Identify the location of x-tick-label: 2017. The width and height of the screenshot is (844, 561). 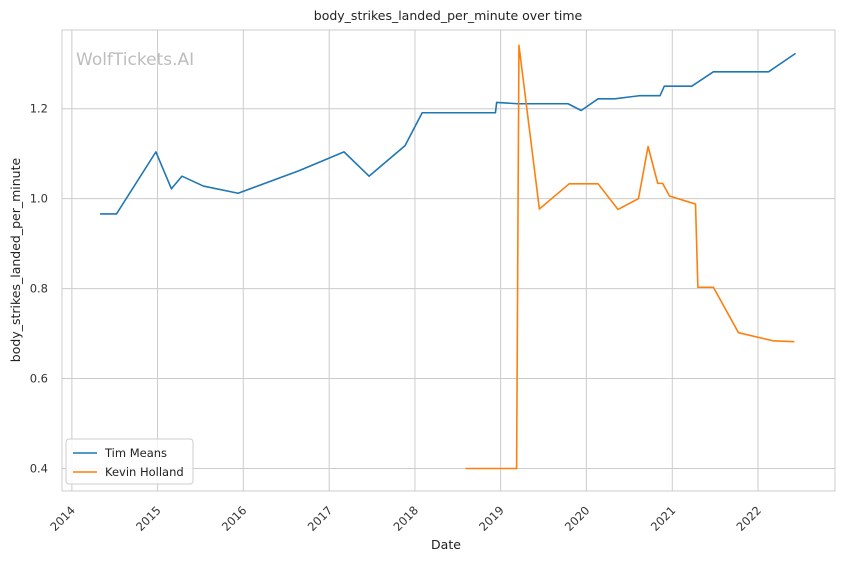
(320, 518).